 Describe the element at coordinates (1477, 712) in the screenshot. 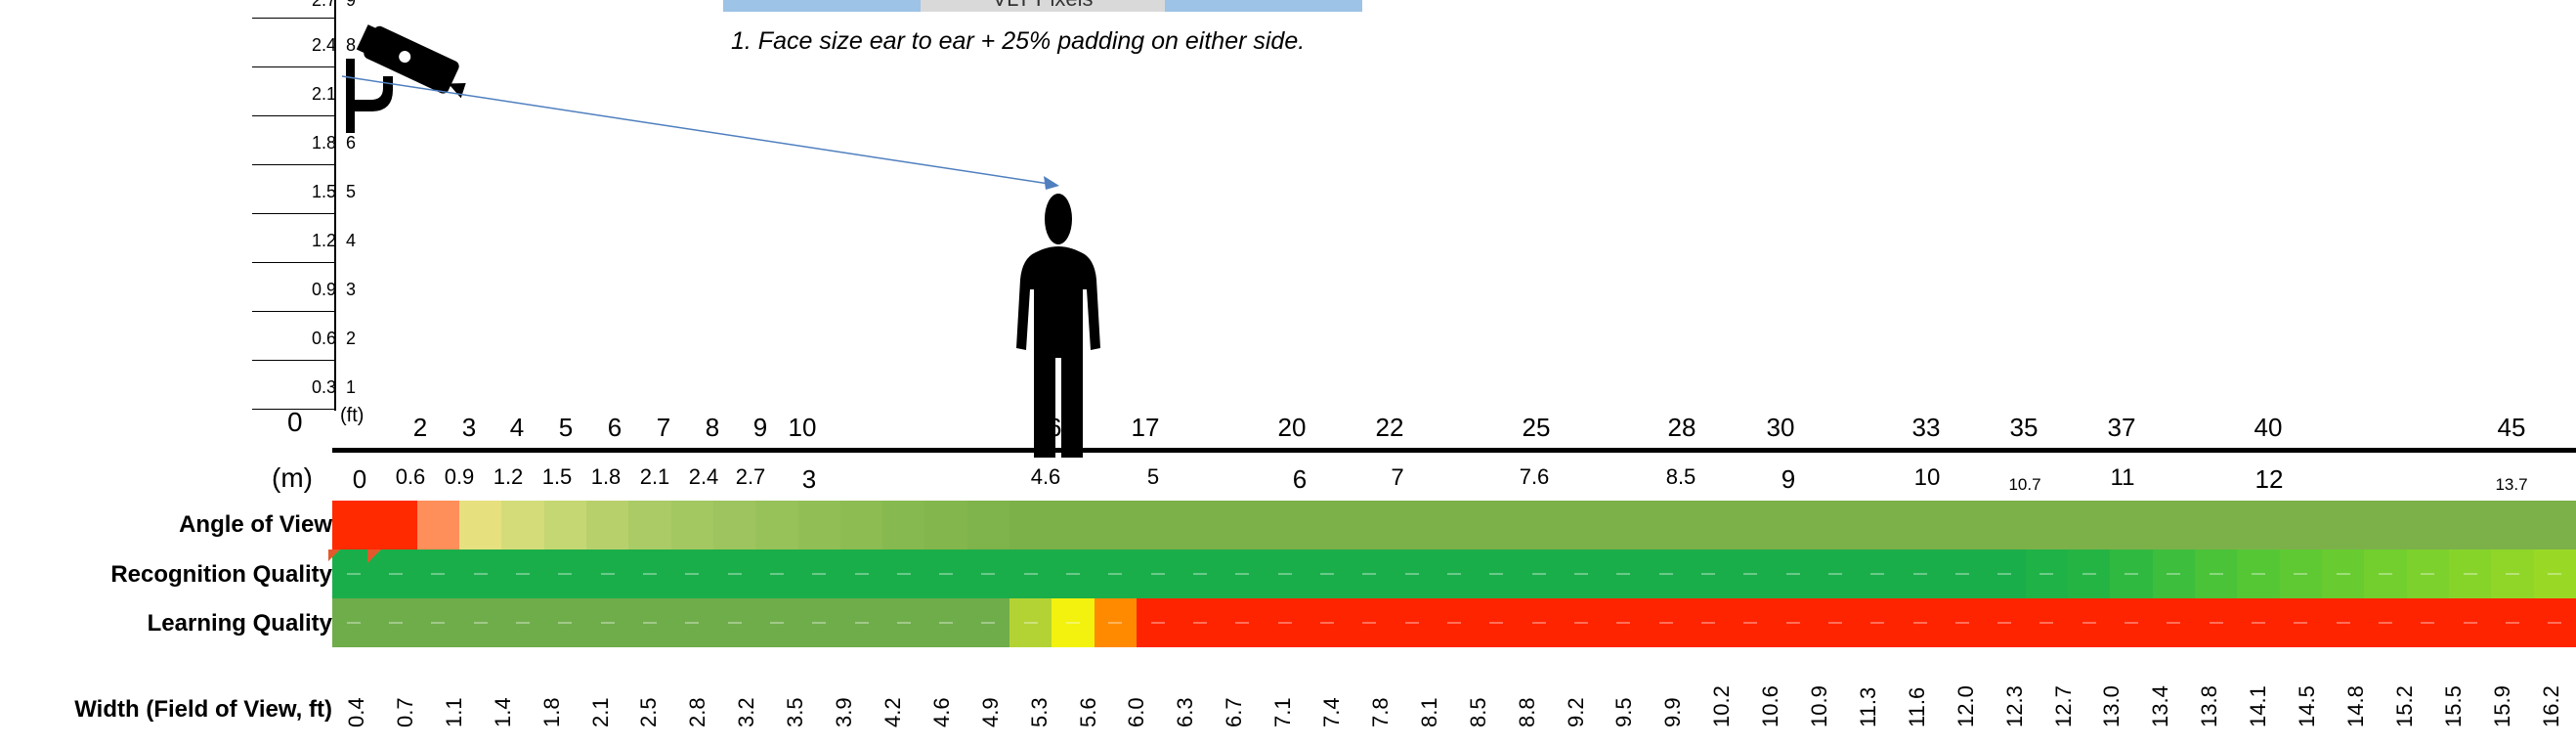

I see `width-value: 8.5` at that location.